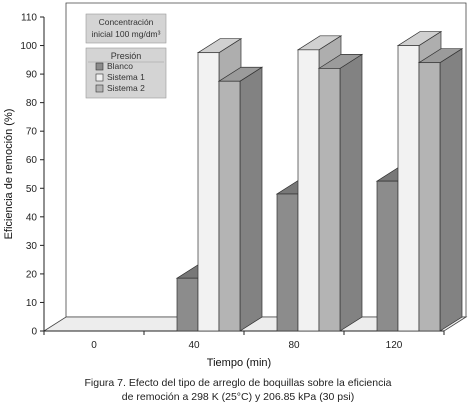 The height and width of the screenshot is (410, 476). I want to click on x-axis-title: Tiempo (min), so click(239, 363).